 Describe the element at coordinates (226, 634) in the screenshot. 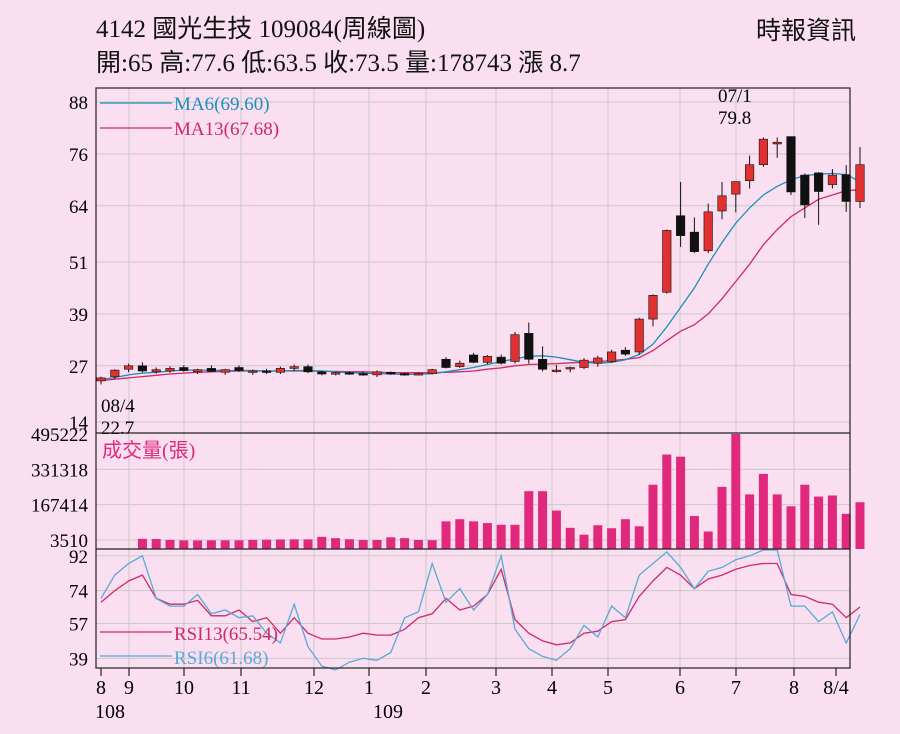

I see `rsi13-legend: RSI13(65.54)` at that location.